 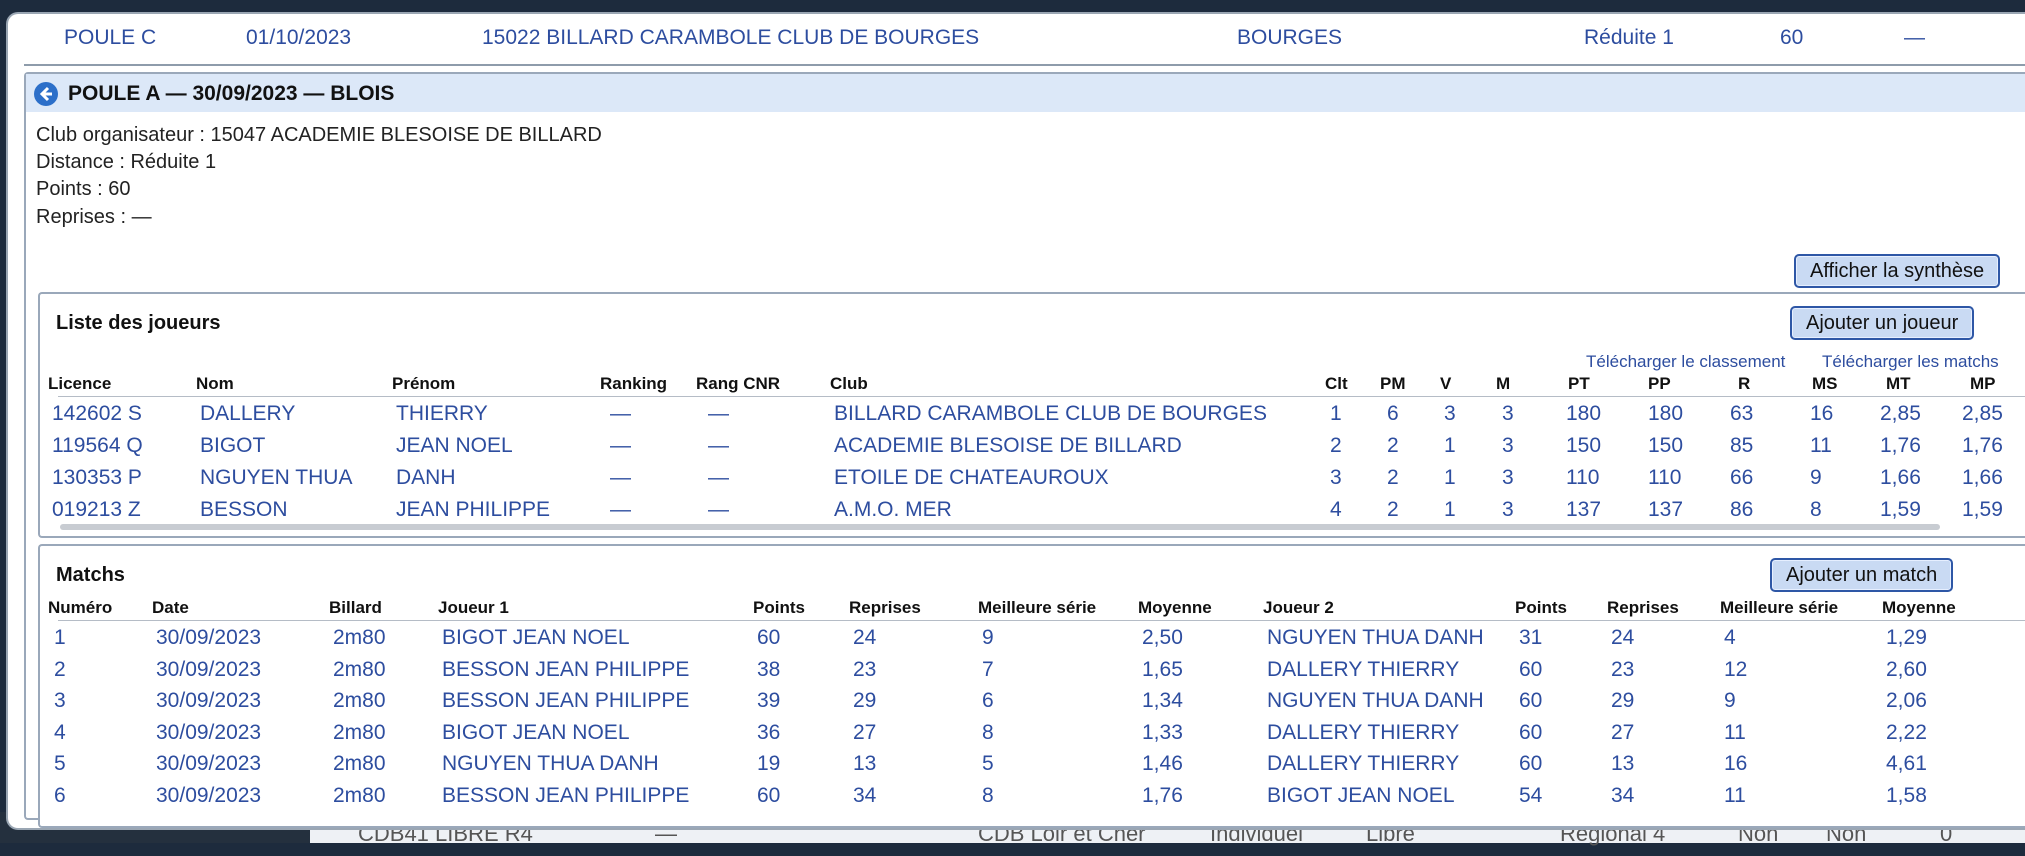 What do you see at coordinates (1910, 361) in the screenshot?
I see `download-matches-link: Télécharger les matchs` at bounding box center [1910, 361].